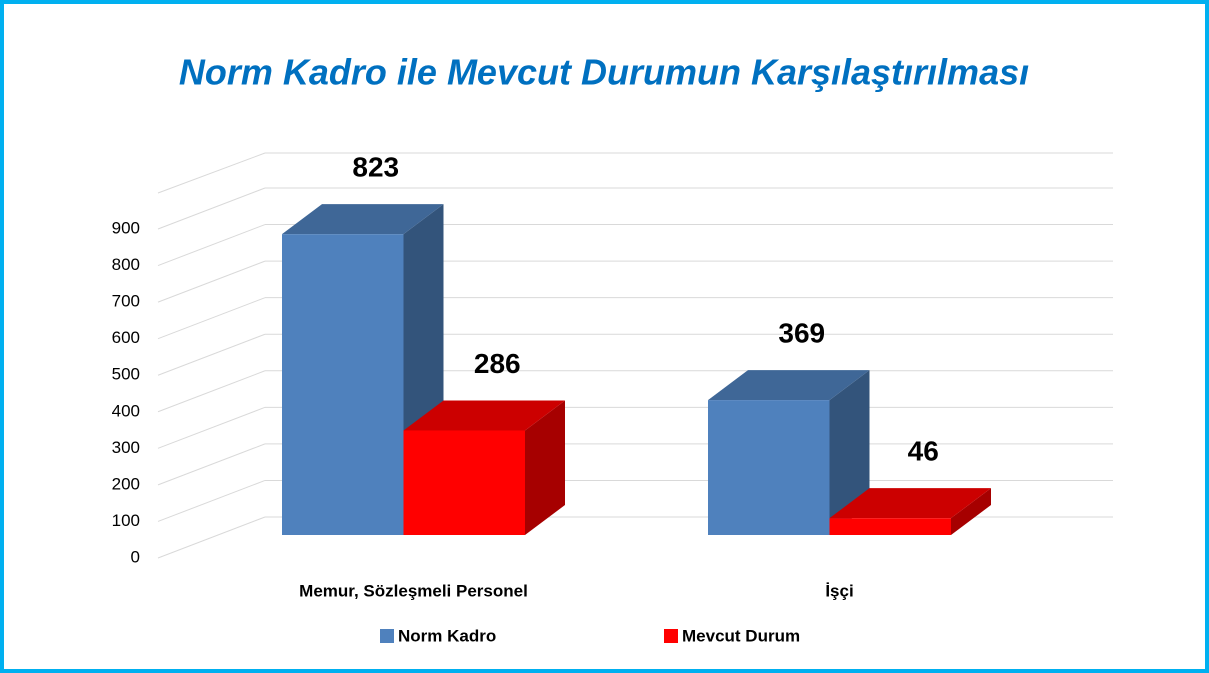  Describe the element at coordinates (126, 410) in the screenshot. I see `y-tick-label: 400` at that location.